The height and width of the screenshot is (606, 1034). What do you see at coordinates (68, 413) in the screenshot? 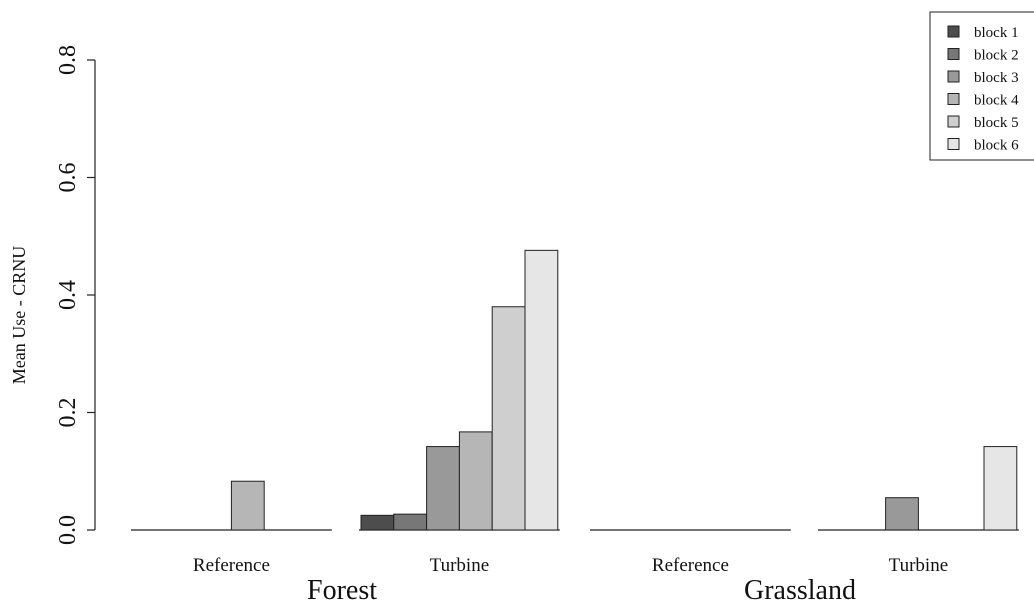
I see `y-tick-label: 0.2` at bounding box center [68, 413].